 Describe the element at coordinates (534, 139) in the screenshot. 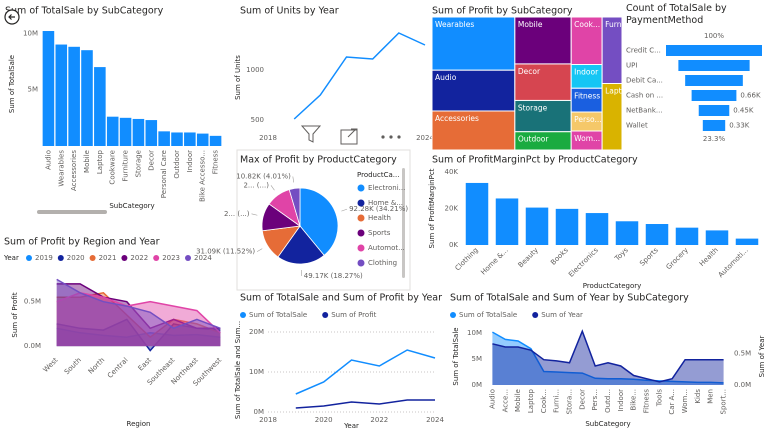

I see `tile-label: Outdoor` at that location.